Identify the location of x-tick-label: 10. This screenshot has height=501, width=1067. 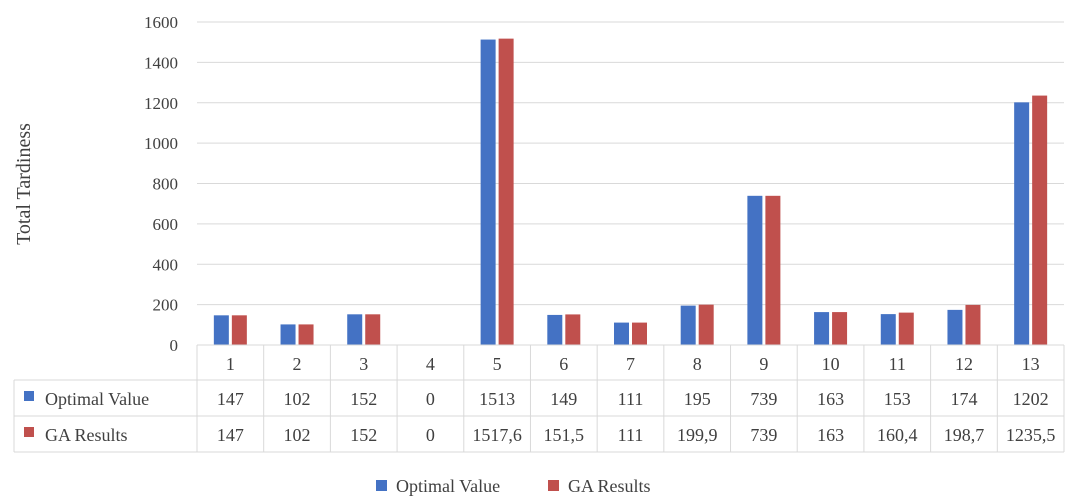
(831, 364).